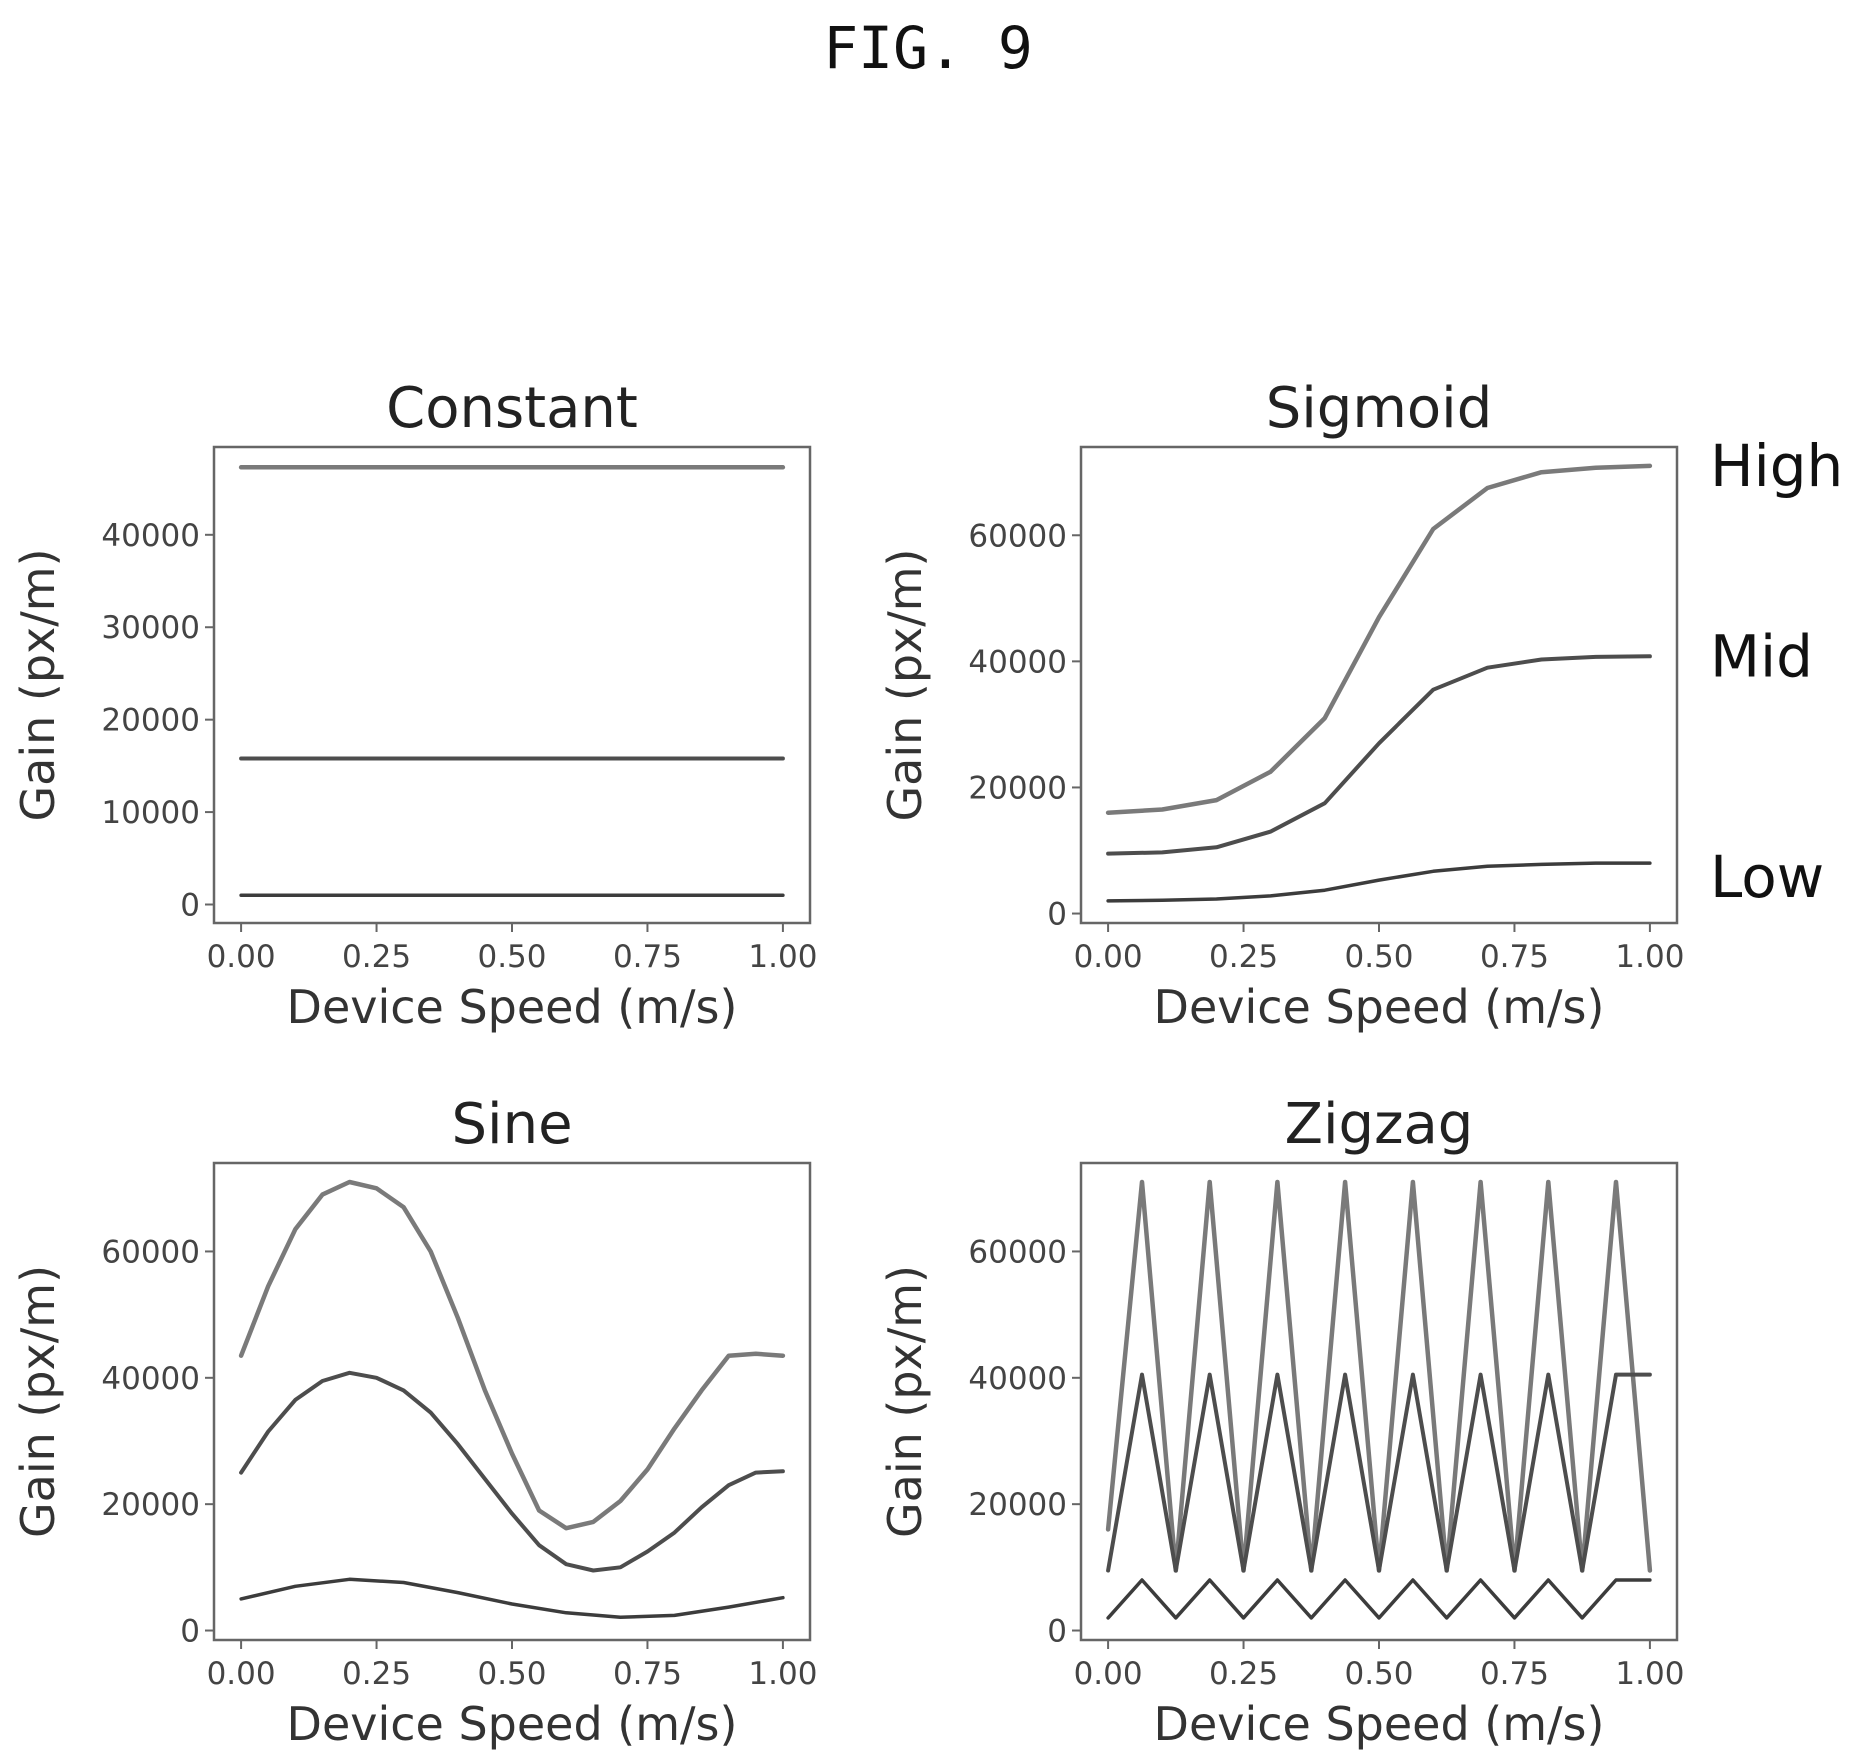 This screenshot has height=1763, width=1856. What do you see at coordinates (150, 628) in the screenshot?
I see `y-tick-label: 30000` at bounding box center [150, 628].